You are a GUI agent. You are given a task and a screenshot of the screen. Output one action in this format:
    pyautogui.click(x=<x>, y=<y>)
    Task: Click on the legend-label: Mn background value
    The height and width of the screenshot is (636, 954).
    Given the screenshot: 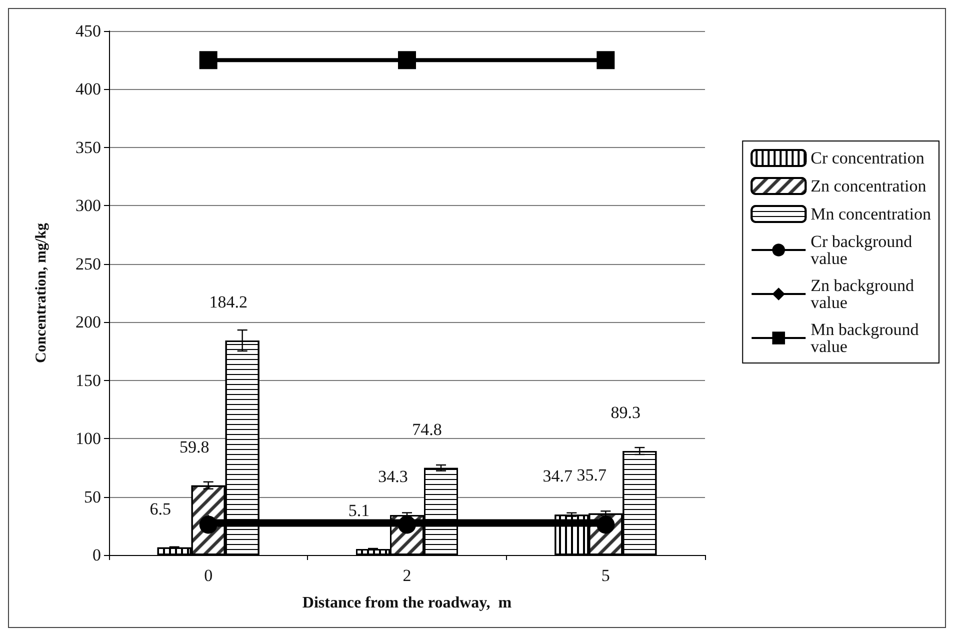 What is the action you would take?
    pyautogui.click(x=866, y=338)
    